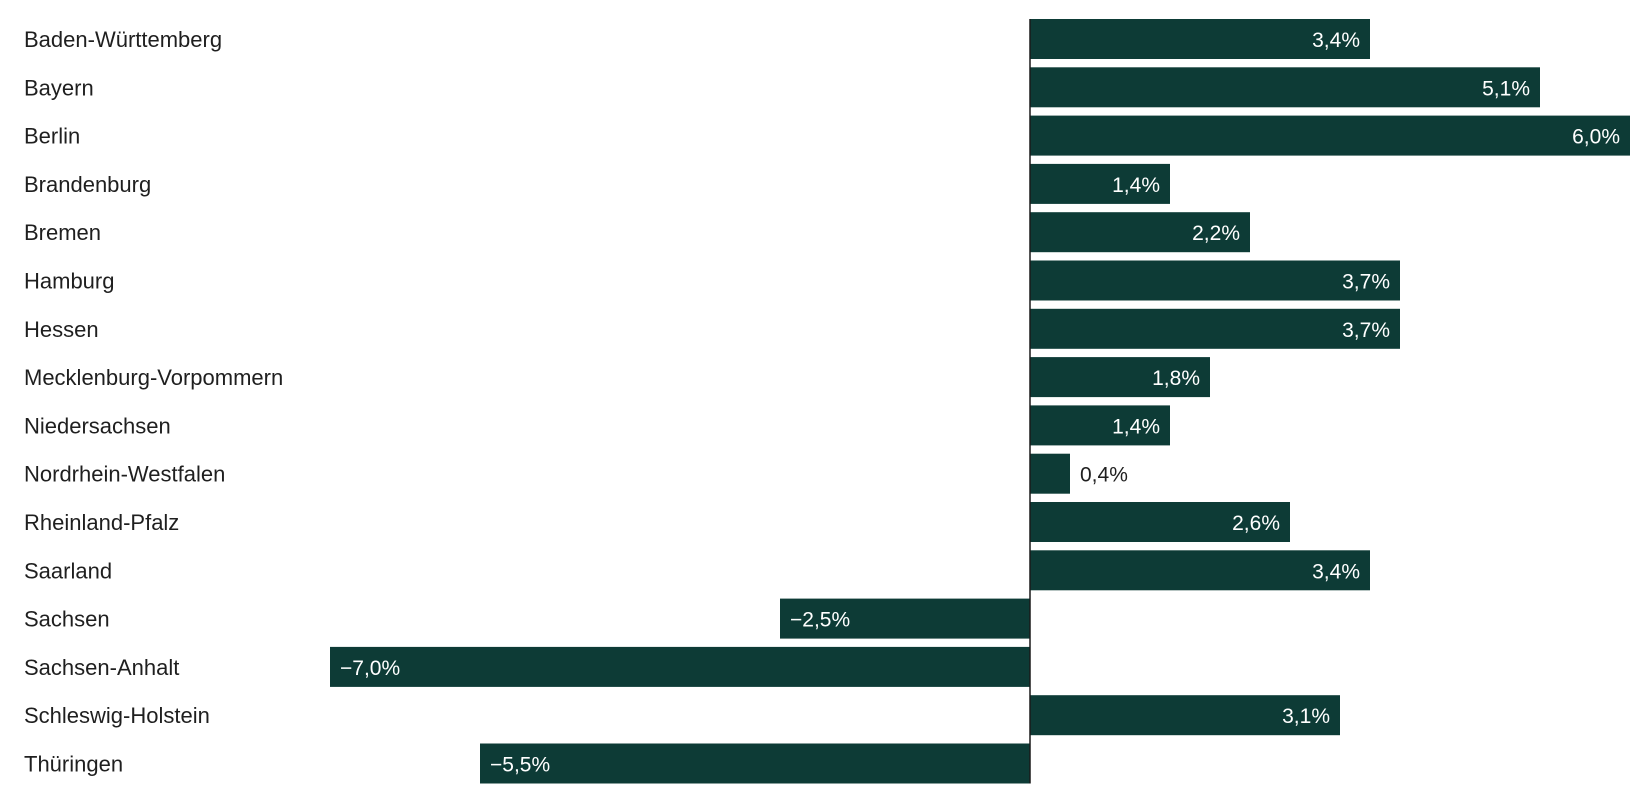 This screenshot has height=803, width=1640. What do you see at coordinates (153, 377) in the screenshot?
I see `category-label: Mecklenburg-Vorpommern` at bounding box center [153, 377].